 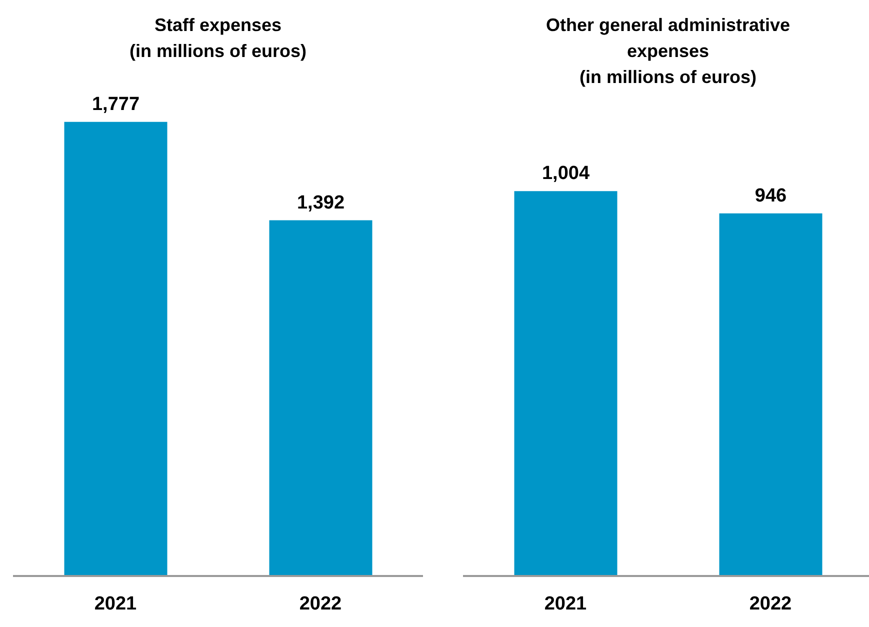 I want to click on chart-title: Other general administrative expenses (in millions of euros), so click(x=668, y=51).